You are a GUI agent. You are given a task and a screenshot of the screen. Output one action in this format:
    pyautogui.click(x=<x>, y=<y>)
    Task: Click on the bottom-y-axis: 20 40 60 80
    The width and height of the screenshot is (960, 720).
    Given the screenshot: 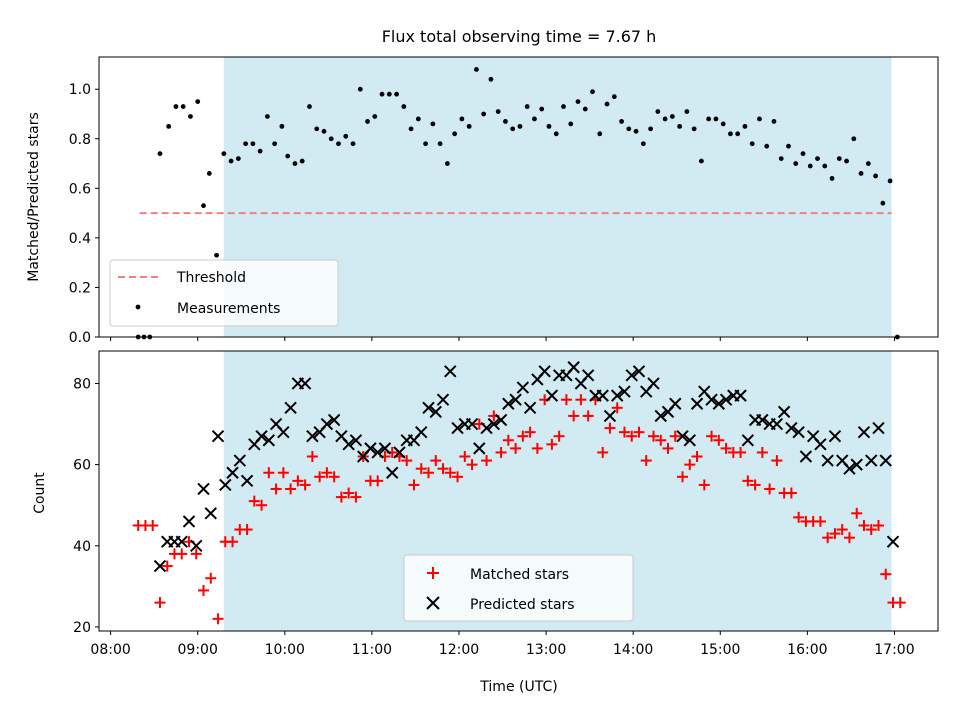 What is the action you would take?
    pyautogui.click(x=86, y=506)
    